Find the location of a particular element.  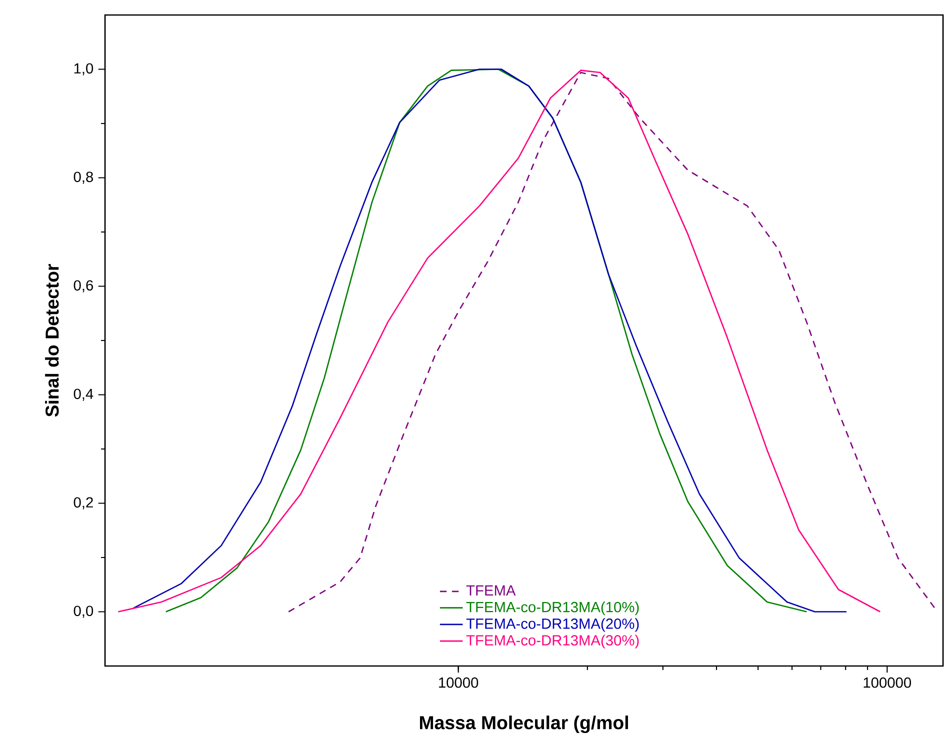

y-tick-label: 0,0 is located at coordinates (84, 612).